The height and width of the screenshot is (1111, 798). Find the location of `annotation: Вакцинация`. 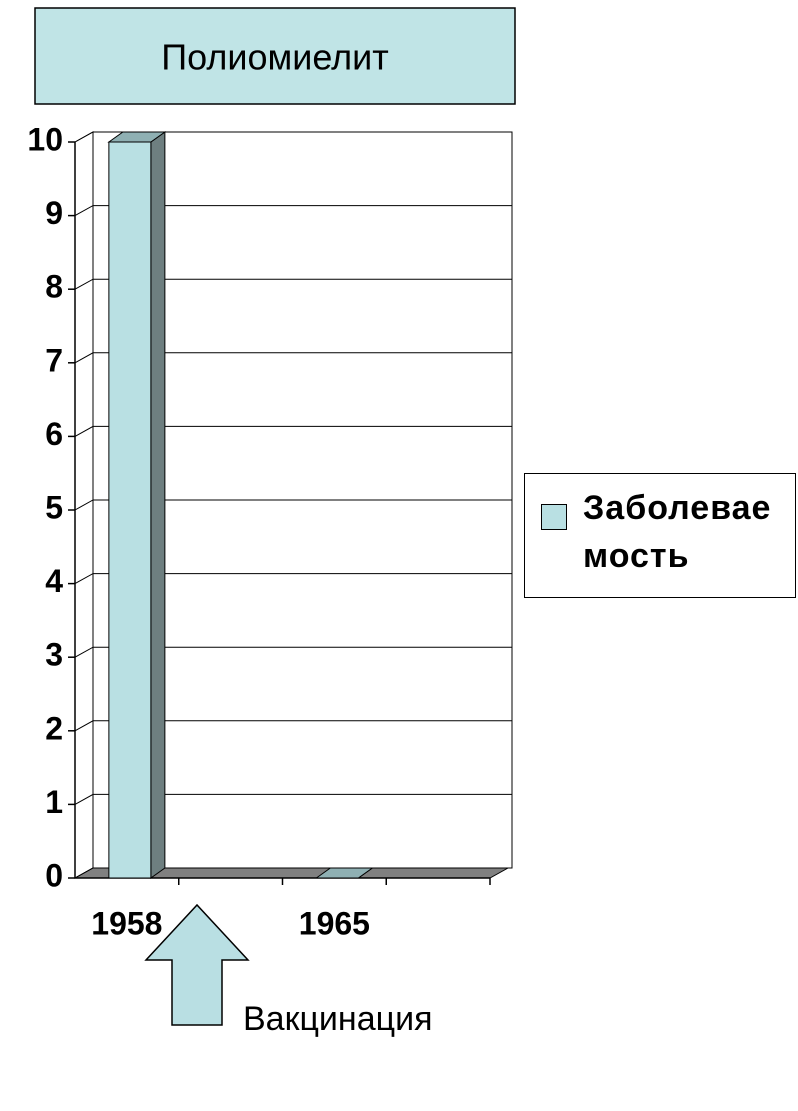

annotation: Вакцинация is located at coordinates (338, 1019).